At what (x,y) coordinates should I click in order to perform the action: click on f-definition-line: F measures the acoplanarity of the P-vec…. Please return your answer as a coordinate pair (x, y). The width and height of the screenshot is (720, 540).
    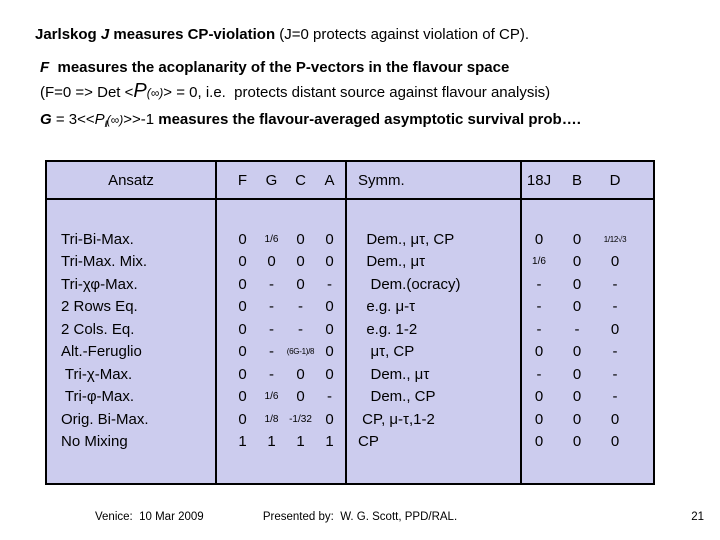
    Looking at the image, I should click on (372, 68).